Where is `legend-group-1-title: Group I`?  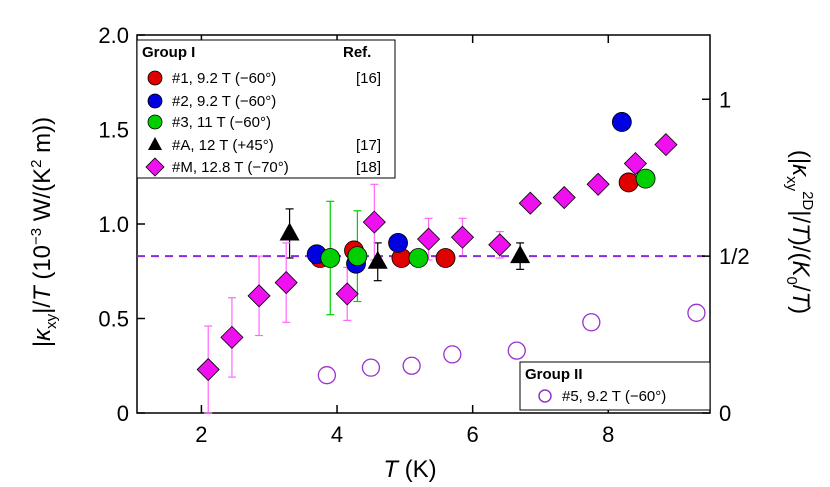 legend-group-1-title: Group I is located at coordinates (168, 52).